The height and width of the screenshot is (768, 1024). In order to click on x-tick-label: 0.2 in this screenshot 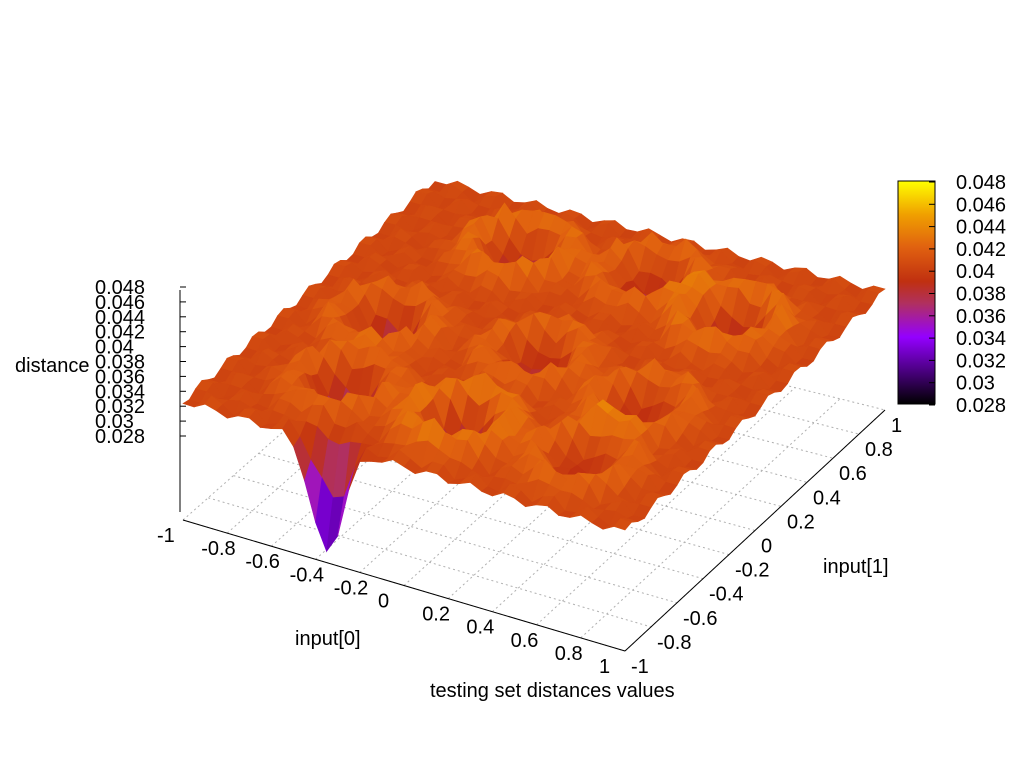, I will do `click(436, 615)`.